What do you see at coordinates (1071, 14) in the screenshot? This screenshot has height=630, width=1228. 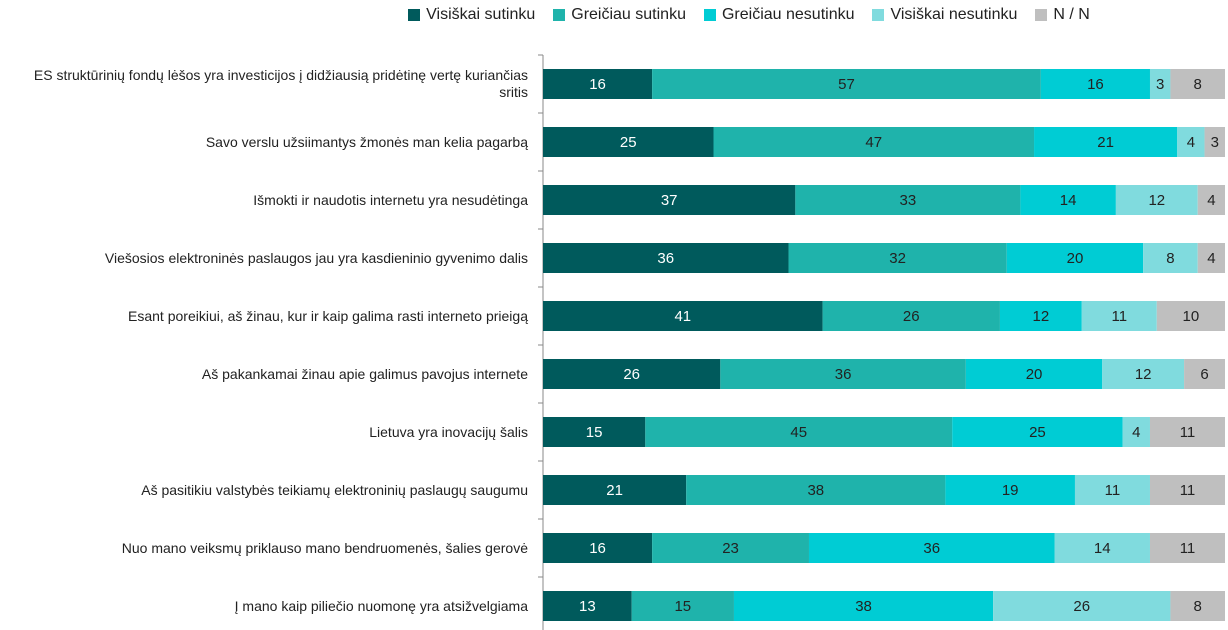 I see `legend-label: N / N` at bounding box center [1071, 14].